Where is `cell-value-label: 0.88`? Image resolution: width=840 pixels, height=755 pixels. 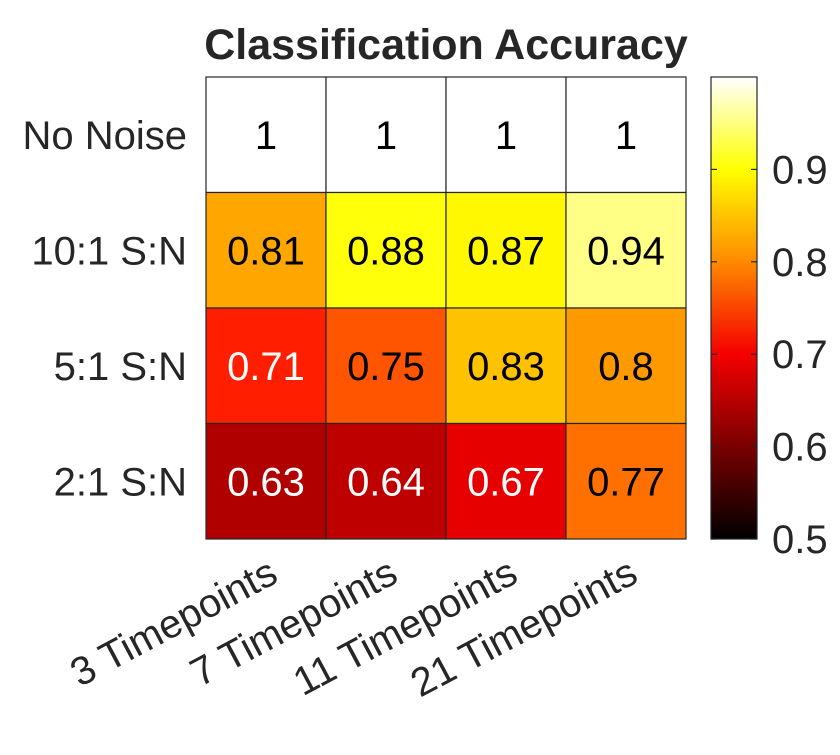
cell-value-label: 0.88 is located at coordinates (386, 251).